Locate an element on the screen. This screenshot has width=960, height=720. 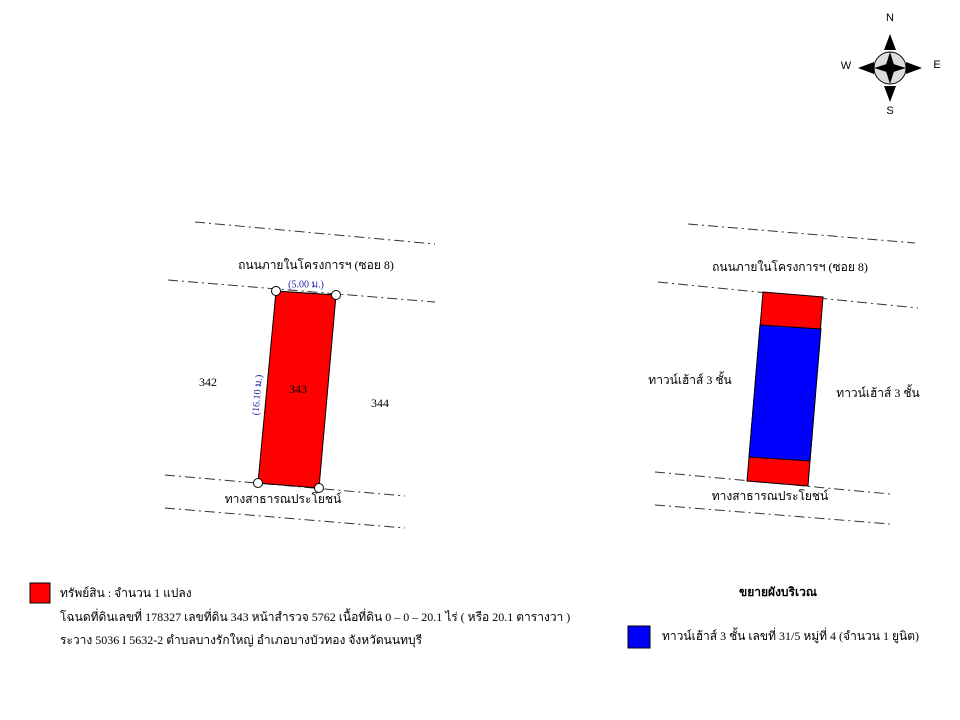
label-s: S is located at coordinates (889, 111).